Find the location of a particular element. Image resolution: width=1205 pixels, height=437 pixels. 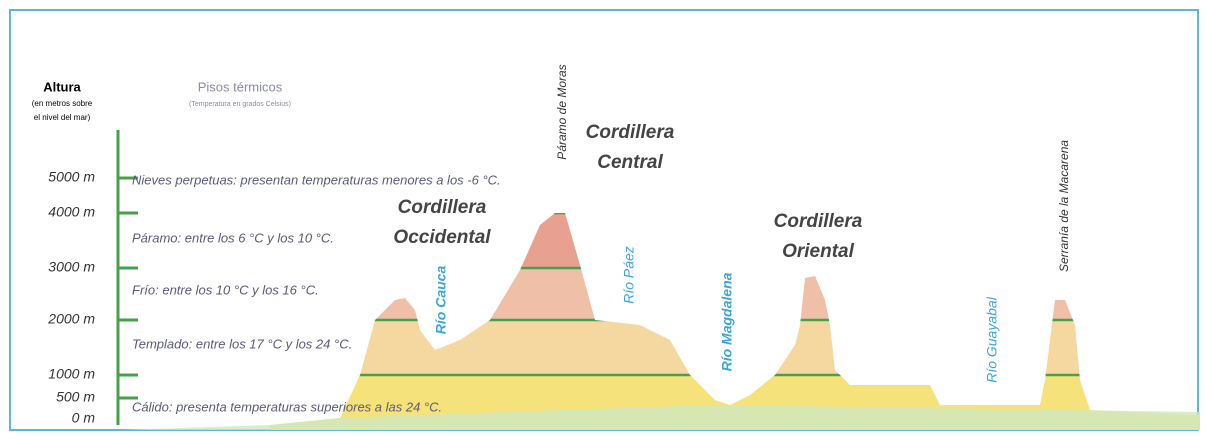

altitude-label: 500 m is located at coordinates (75, 397).